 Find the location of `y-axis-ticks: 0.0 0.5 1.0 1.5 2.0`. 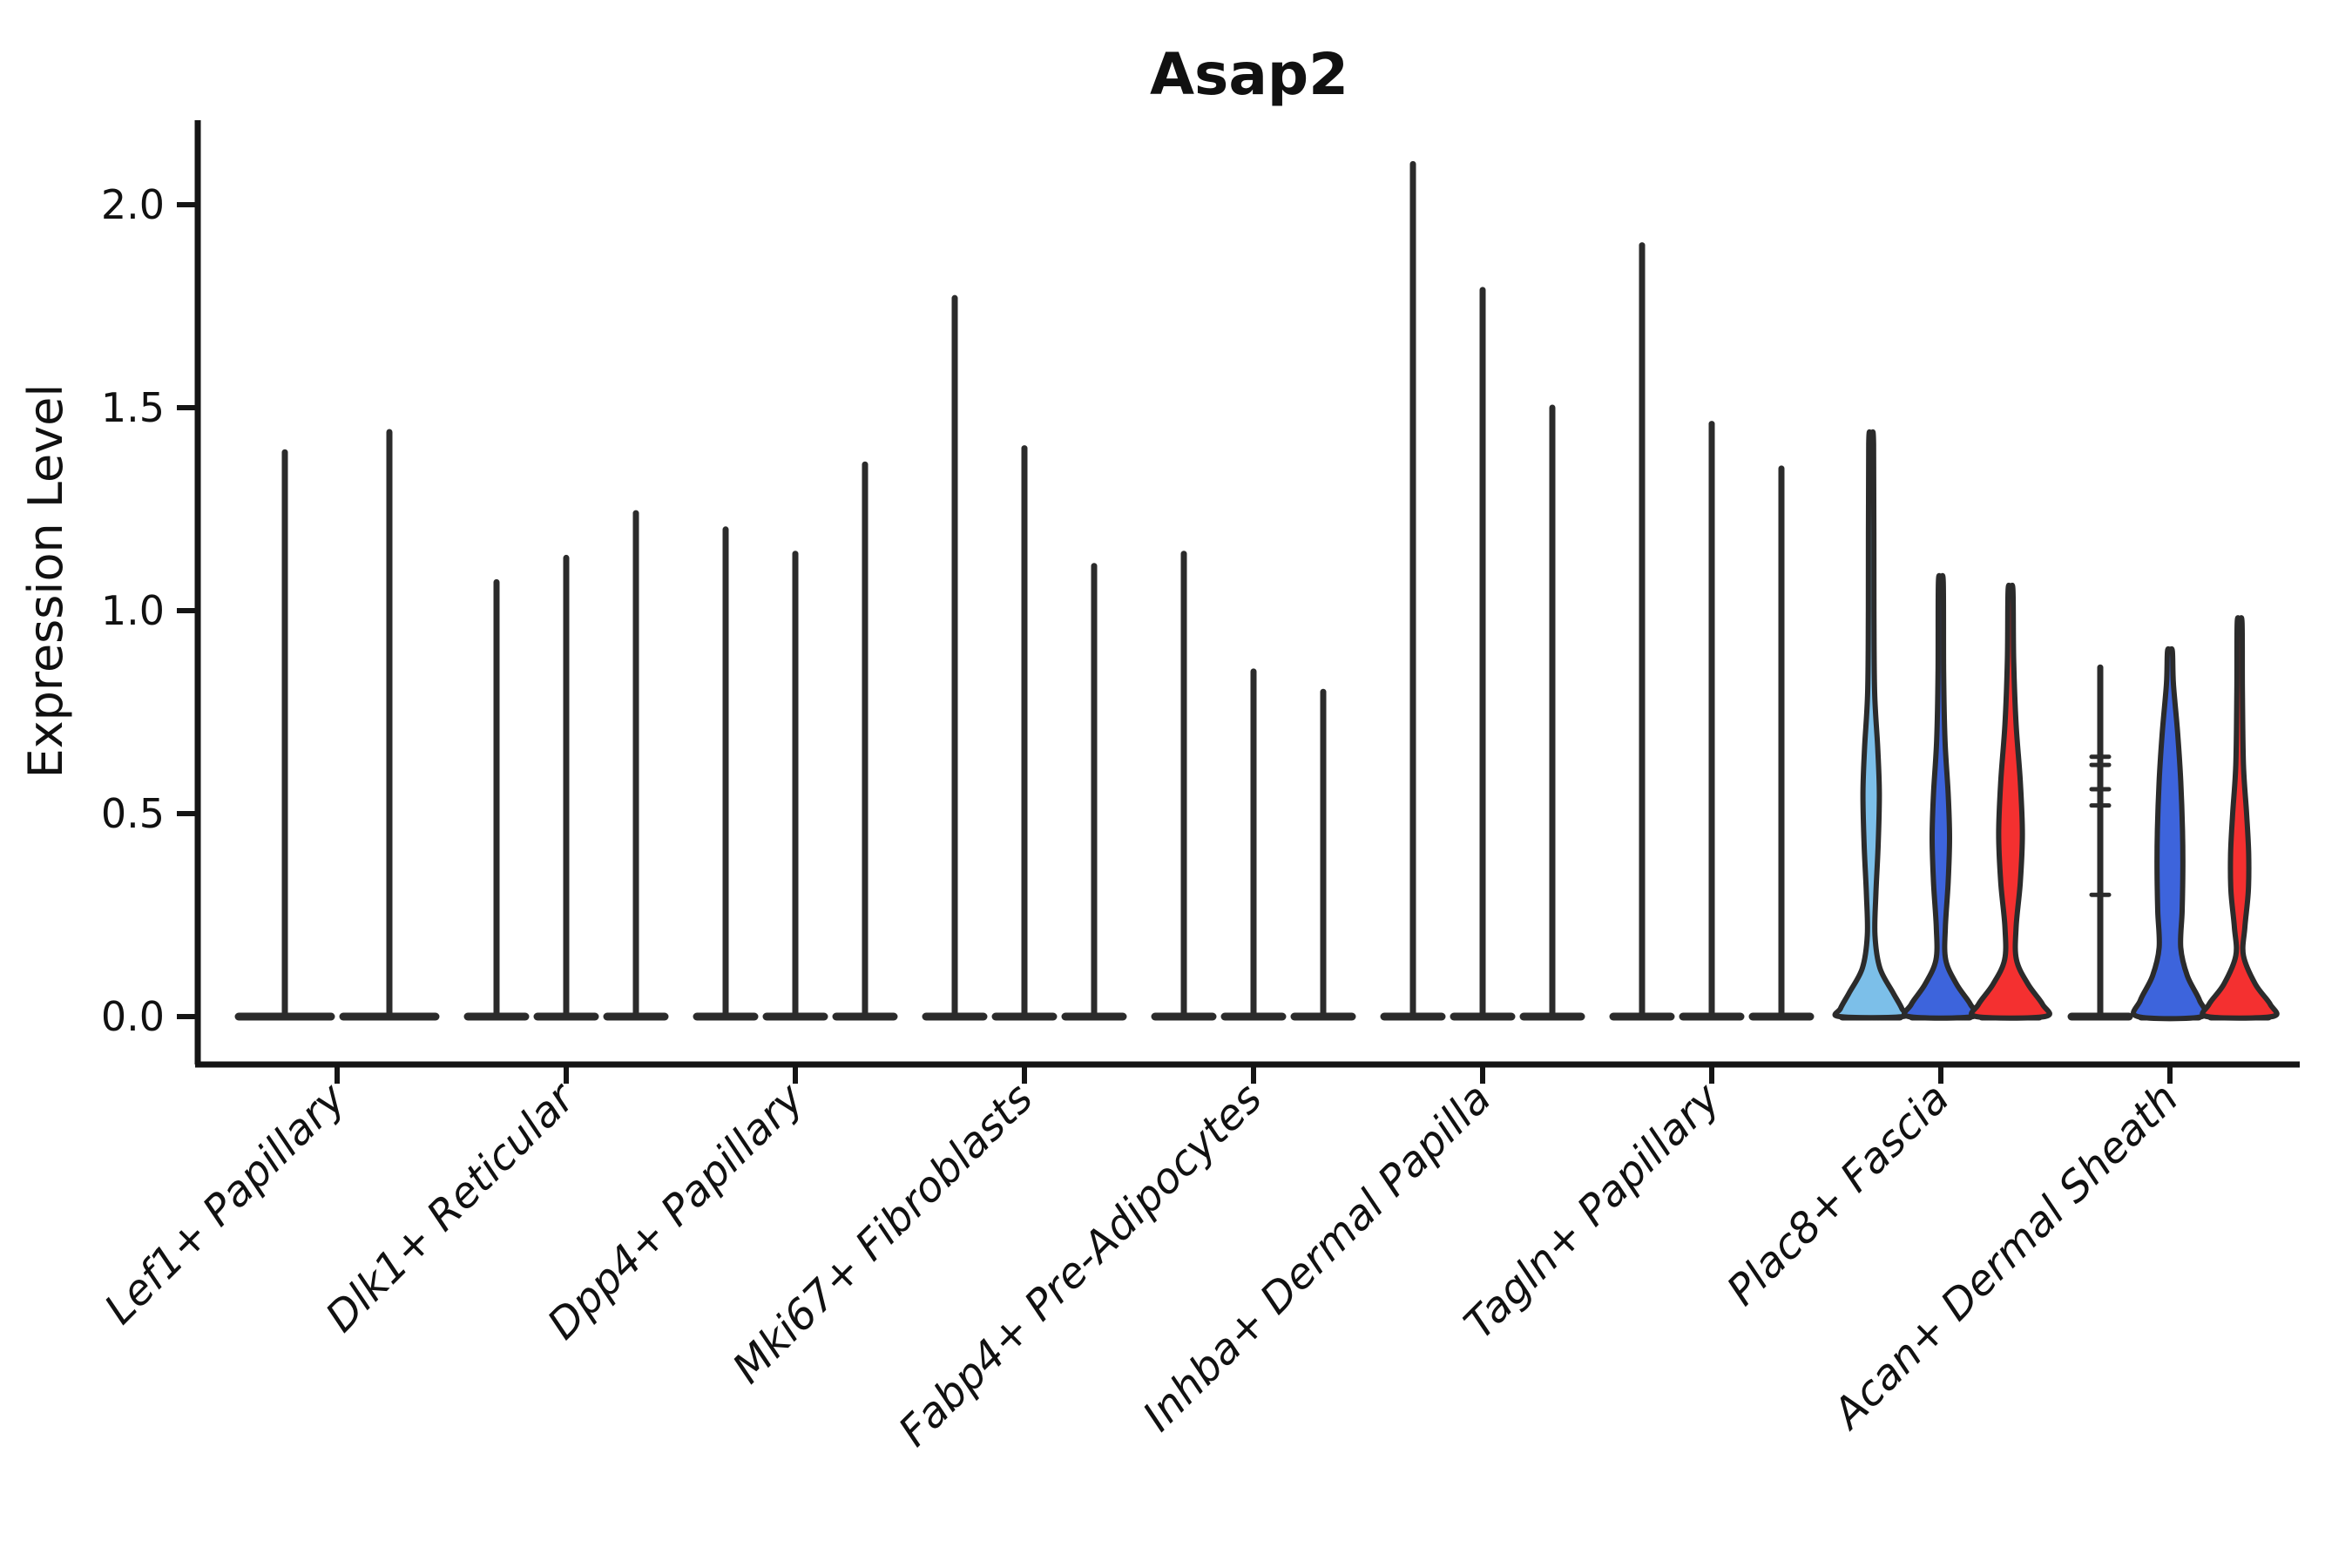

y-axis-ticks: 0.0 0.5 1.0 1.5 2.0 is located at coordinates (150, 610).